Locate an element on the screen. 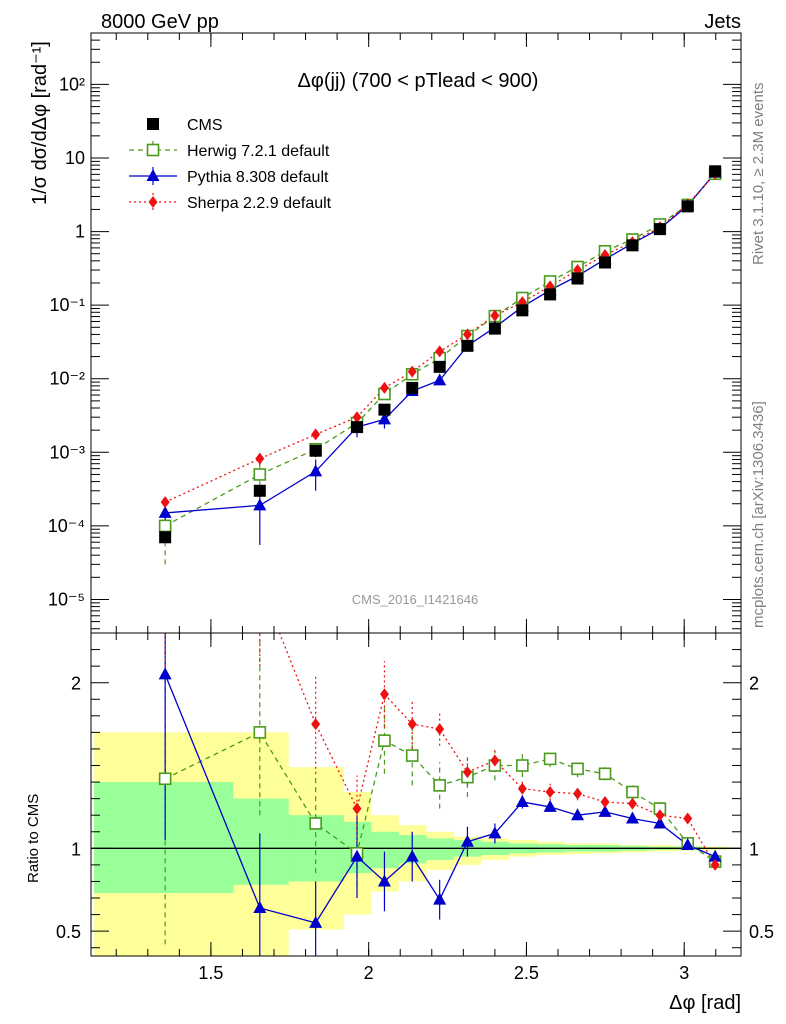 Image resolution: width=786 pixels, height=1024 pixels. x-tick-label: 2 is located at coordinates (369, 973).